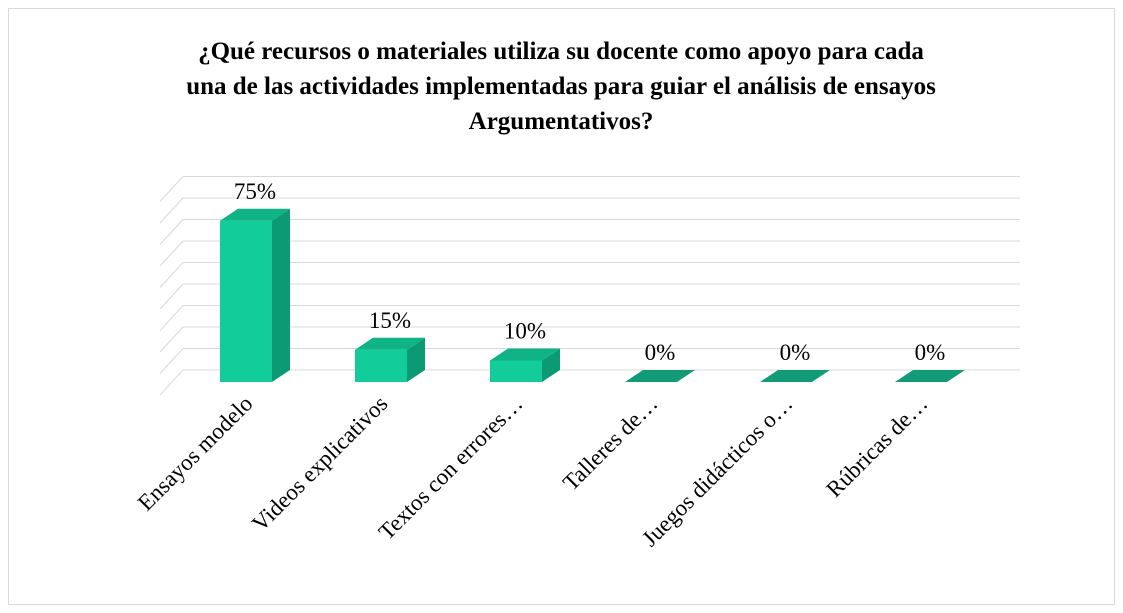 The image size is (1123, 613). What do you see at coordinates (390, 320) in the screenshot?
I see `data-label: 15%` at bounding box center [390, 320].